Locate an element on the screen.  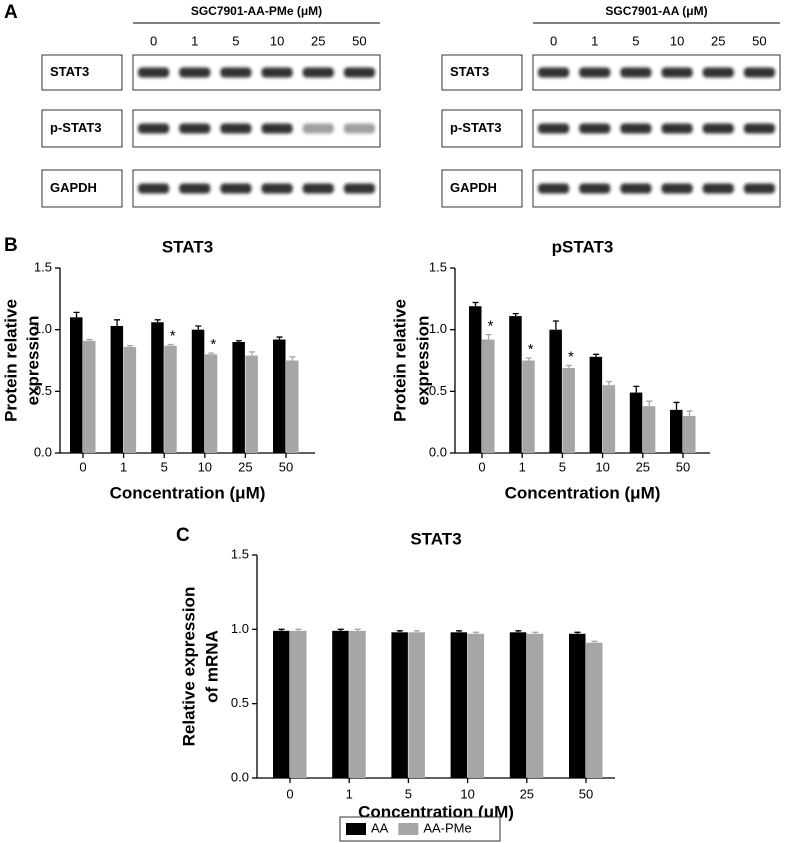
y-axis-label: of mRNA is located at coordinates (211, 666).